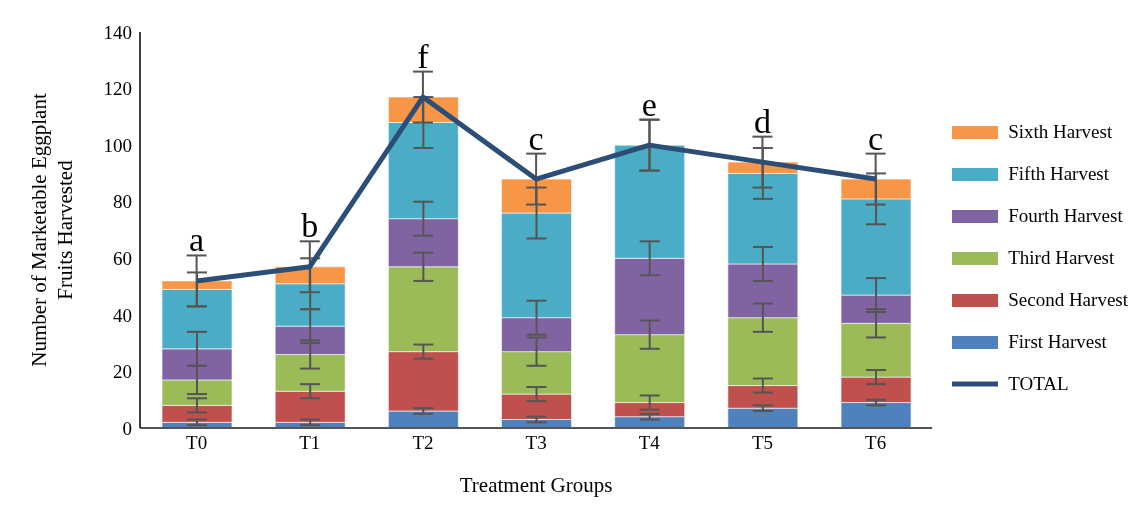 The width and height of the screenshot is (1146, 512). What do you see at coordinates (536, 485) in the screenshot?
I see `x-axis-title: Treatment Groups` at bounding box center [536, 485].